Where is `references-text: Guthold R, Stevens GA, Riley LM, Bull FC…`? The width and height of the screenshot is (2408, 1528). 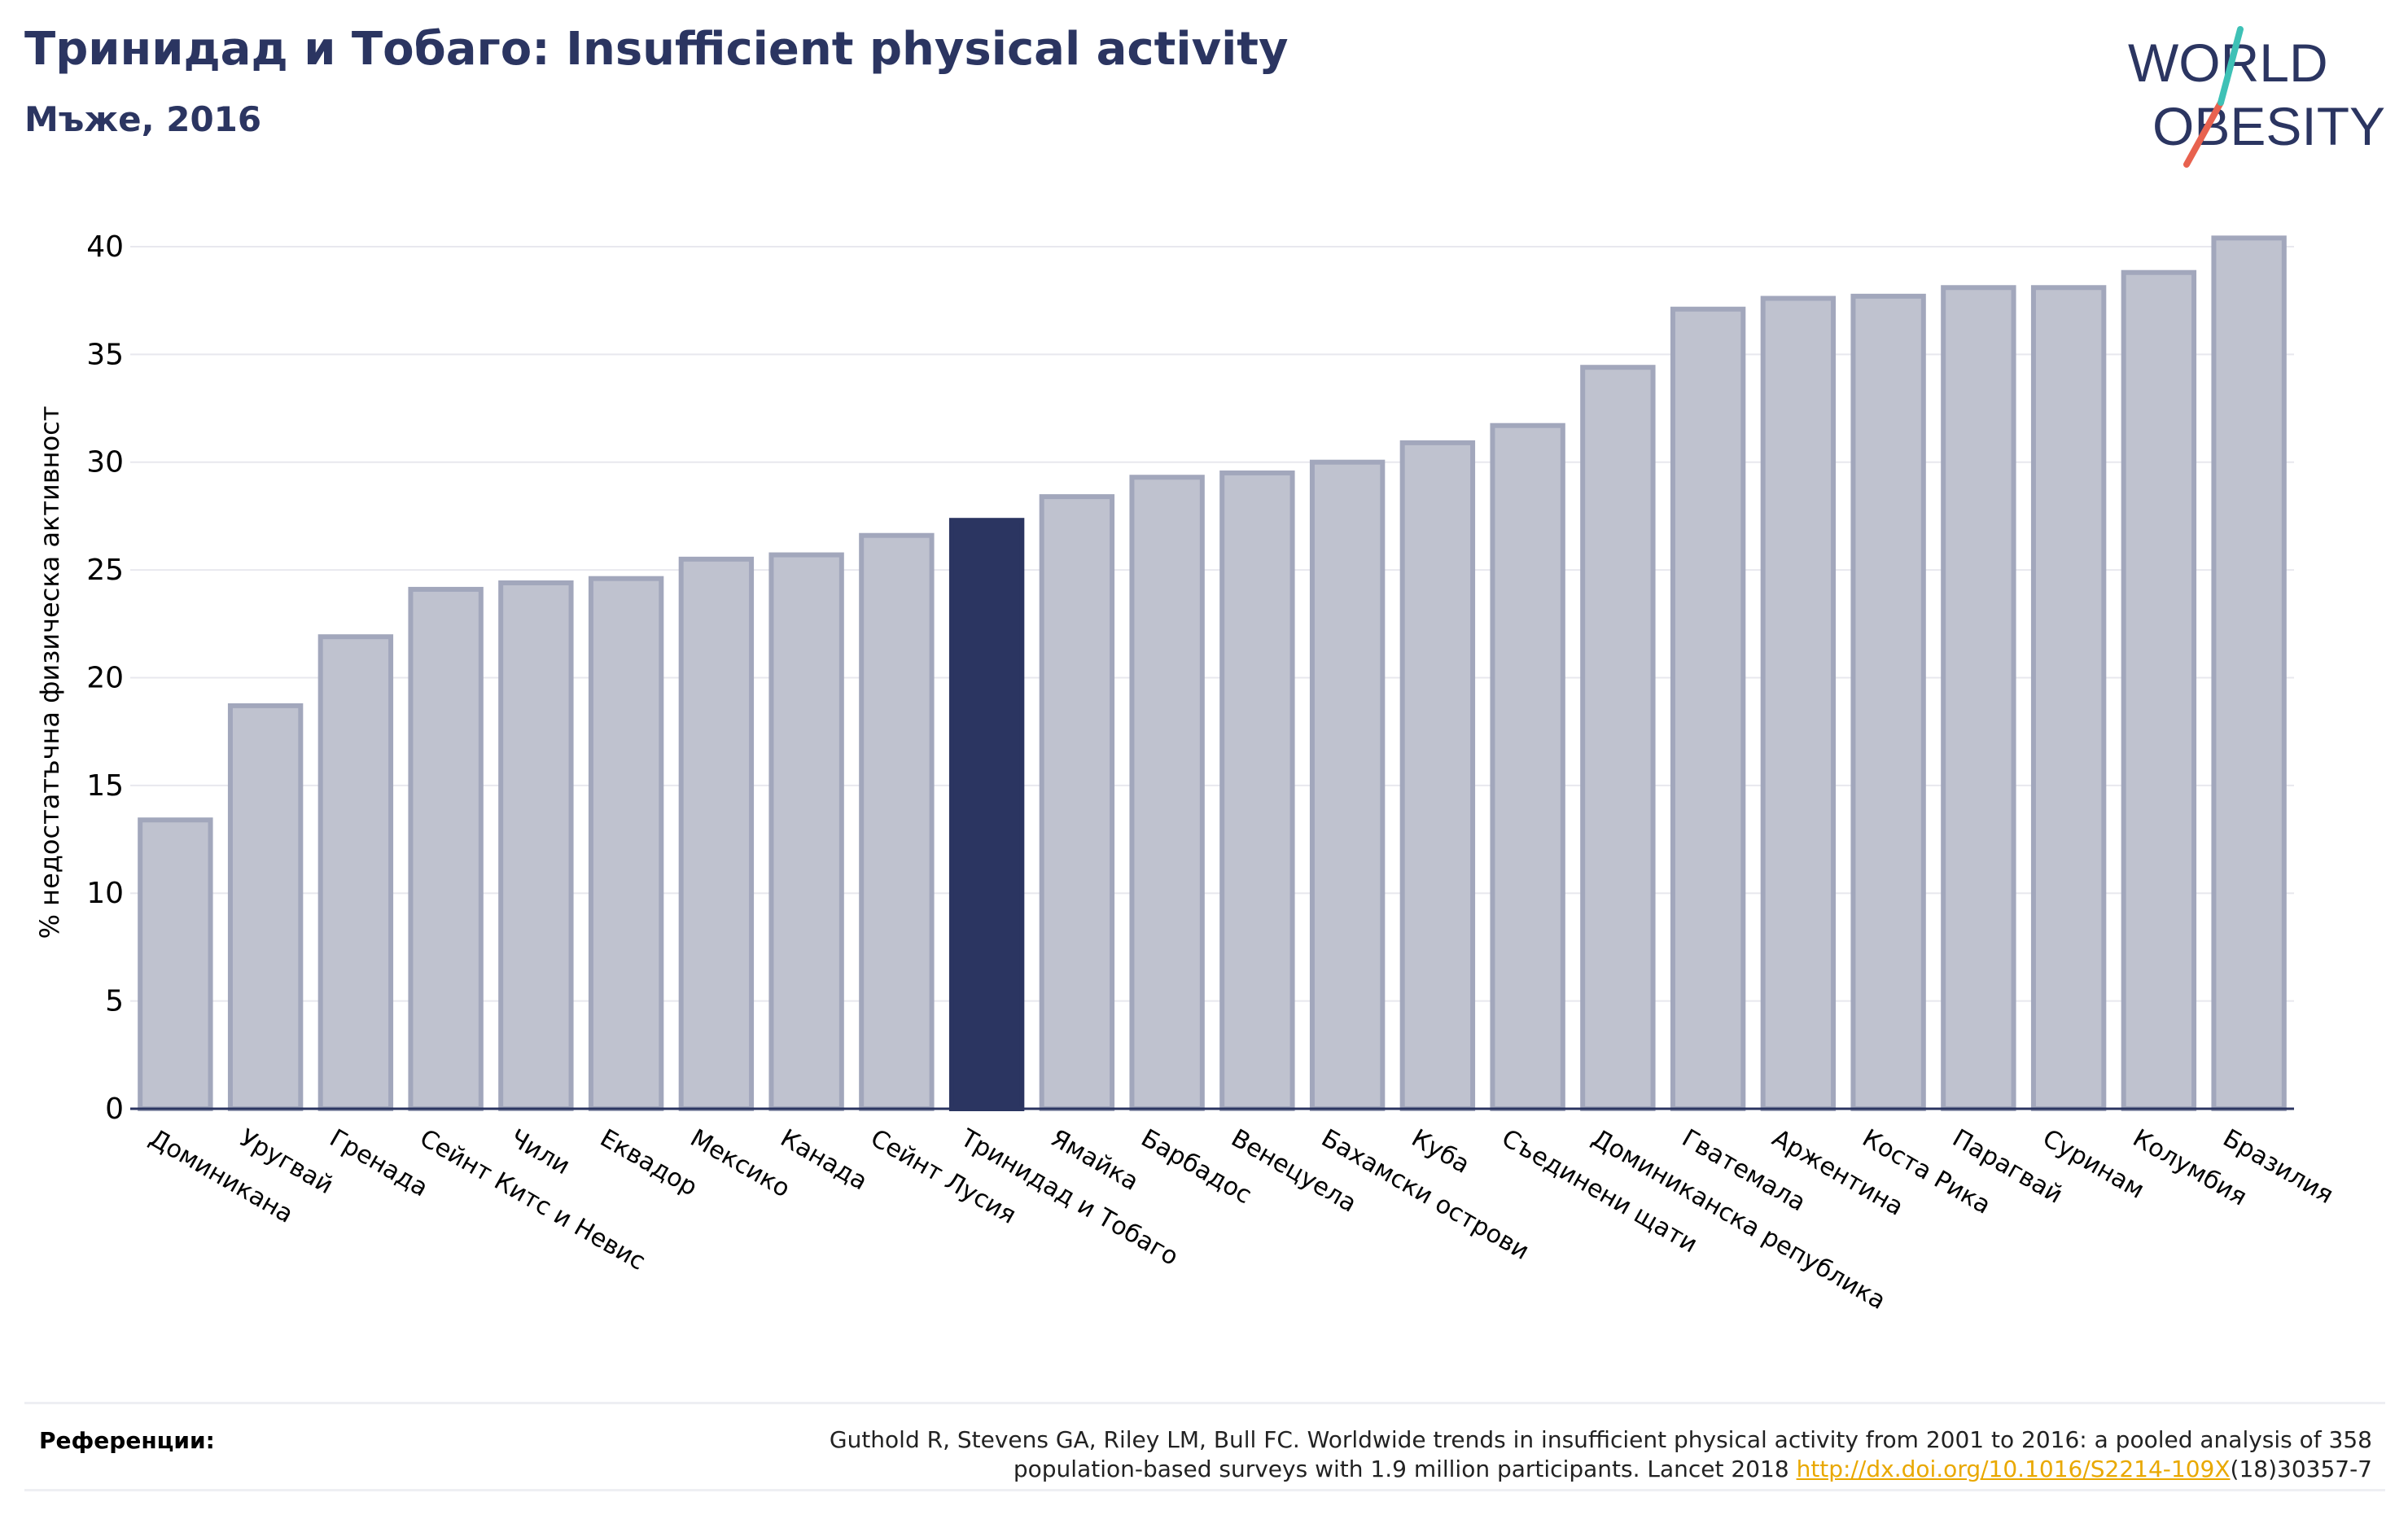
references-text: Guthold R, Stevens GA, Riley LM, Bull FC… is located at coordinates (1436, 1455).